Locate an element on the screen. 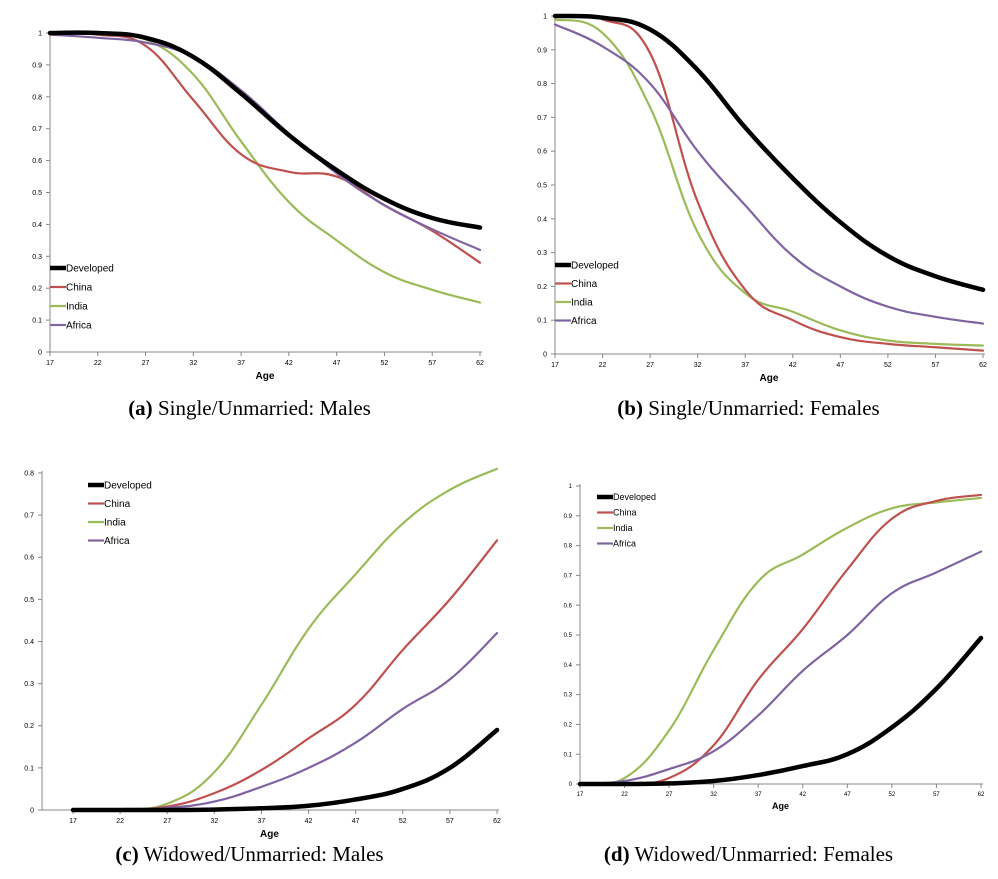  y-tick-label: 0 is located at coordinates (545, 354).